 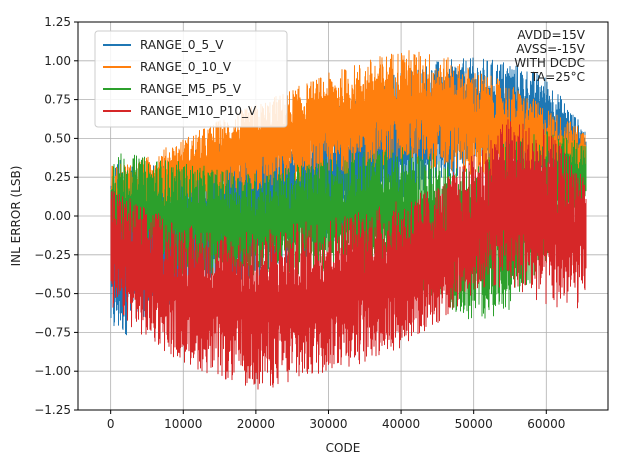 What do you see at coordinates (57, 22) in the screenshot?
I see `y-tick-label: 1.25` at bounding box center [57, 22].